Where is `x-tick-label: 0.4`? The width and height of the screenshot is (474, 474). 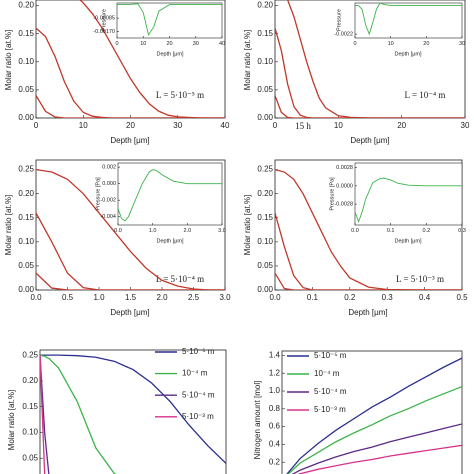 x-tick-label: 0.4 is located at coordinates (425, 297).